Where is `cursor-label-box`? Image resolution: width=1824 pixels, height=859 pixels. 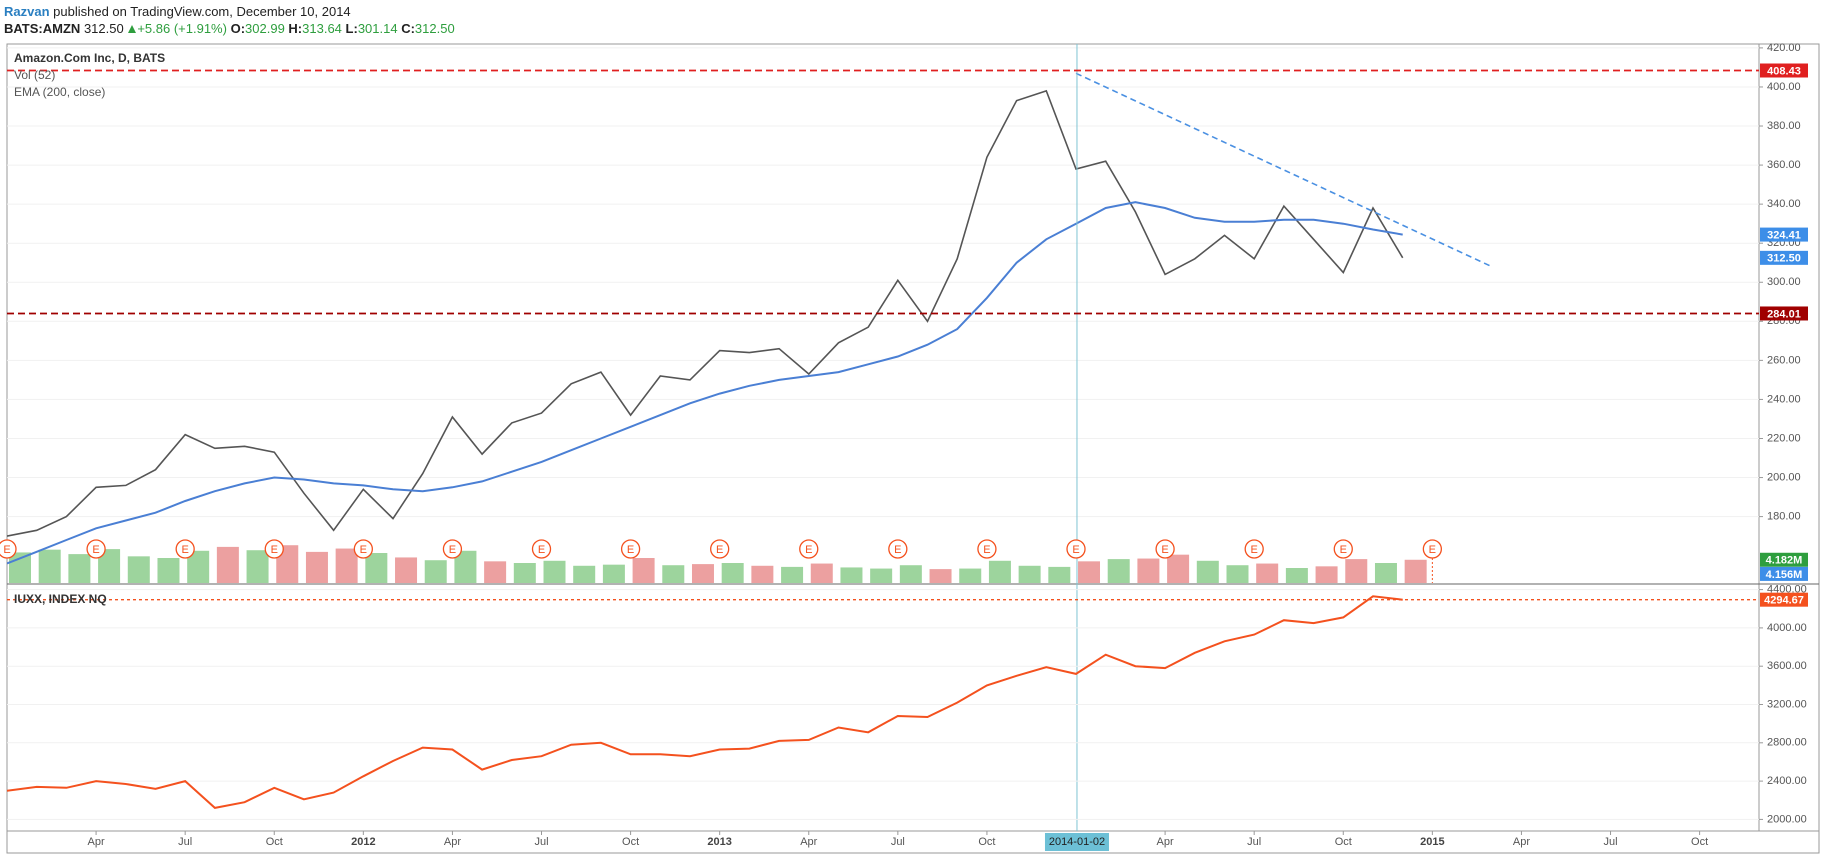 cursor-label-box is located at coordinates (1076, 842).